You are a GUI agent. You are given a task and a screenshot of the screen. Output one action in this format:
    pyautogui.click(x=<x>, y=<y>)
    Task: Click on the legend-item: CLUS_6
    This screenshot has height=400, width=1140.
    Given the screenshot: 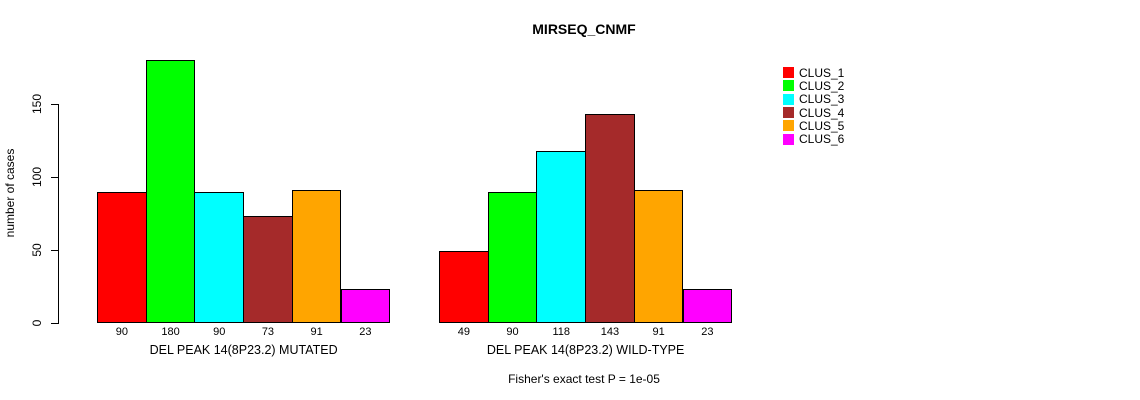 What is the action you would take?
    pyautogui.click(x=813, y=138)
    